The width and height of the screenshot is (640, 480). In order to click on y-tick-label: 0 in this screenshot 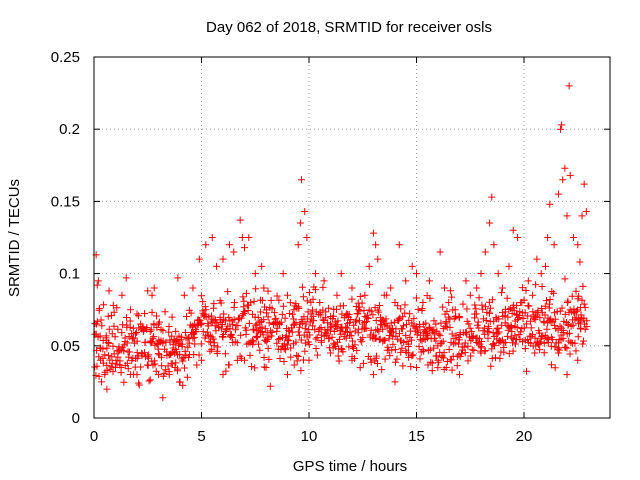, I will do `click(76, 418)`.